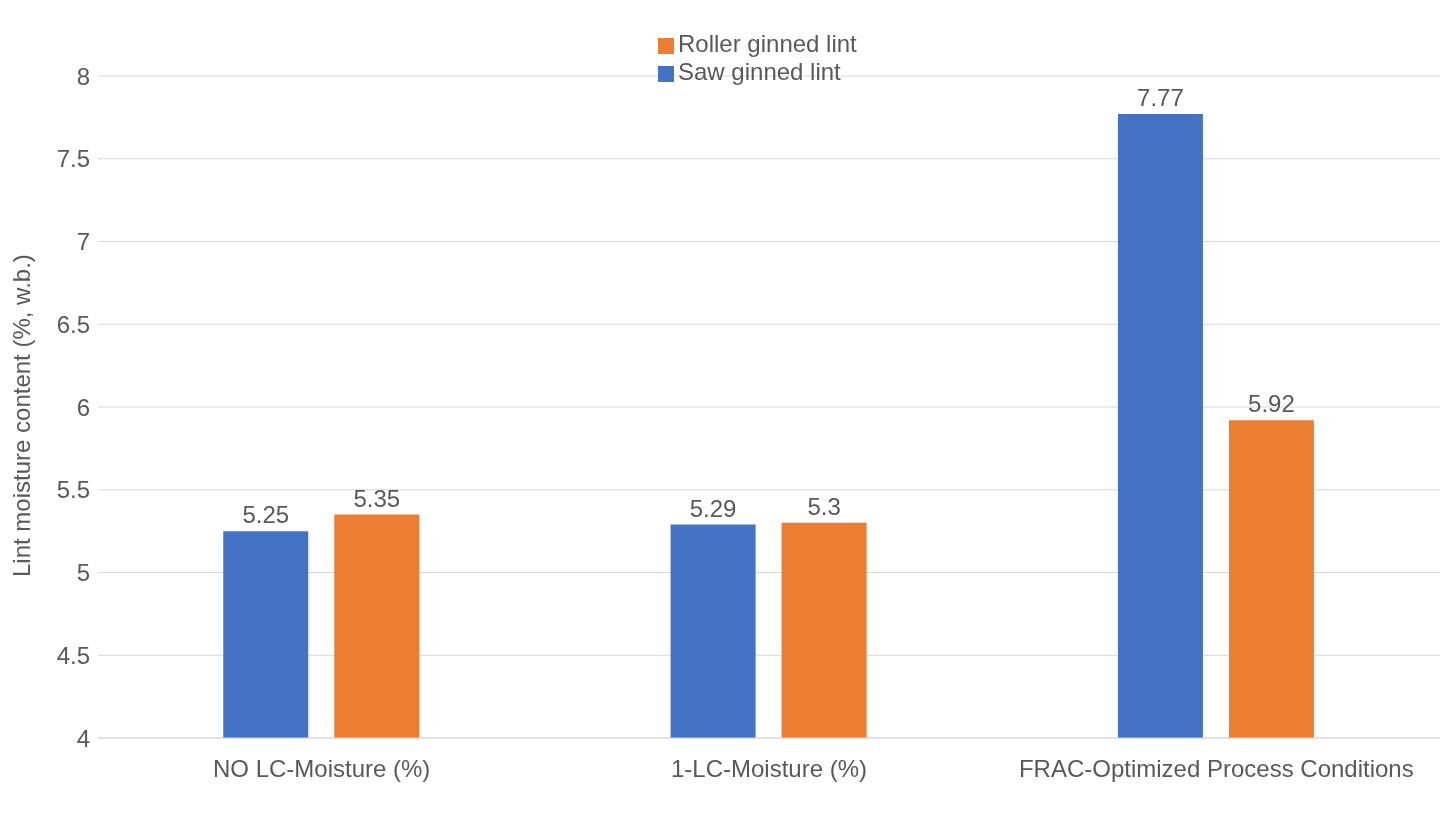  What do you see at coordinates (1271, 404) in the screenshot?
I see `data-label: 5.92` at bounding box center [1271, 404].